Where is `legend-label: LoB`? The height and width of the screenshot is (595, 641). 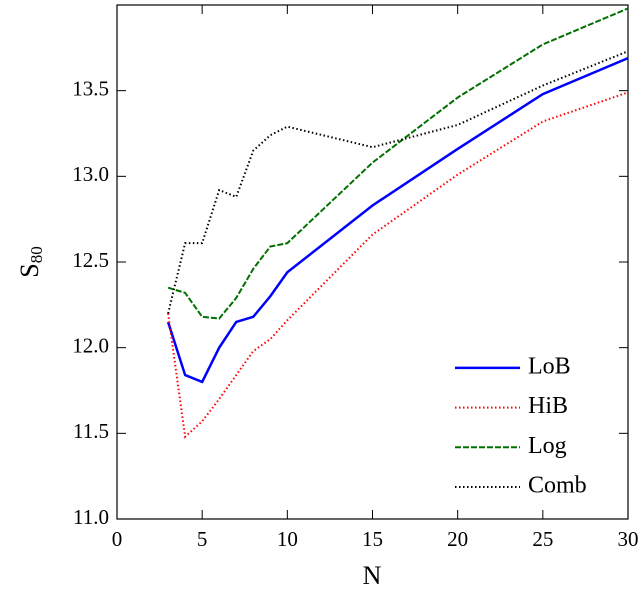 legend-label: LoB is located at coordinates (549, 366).